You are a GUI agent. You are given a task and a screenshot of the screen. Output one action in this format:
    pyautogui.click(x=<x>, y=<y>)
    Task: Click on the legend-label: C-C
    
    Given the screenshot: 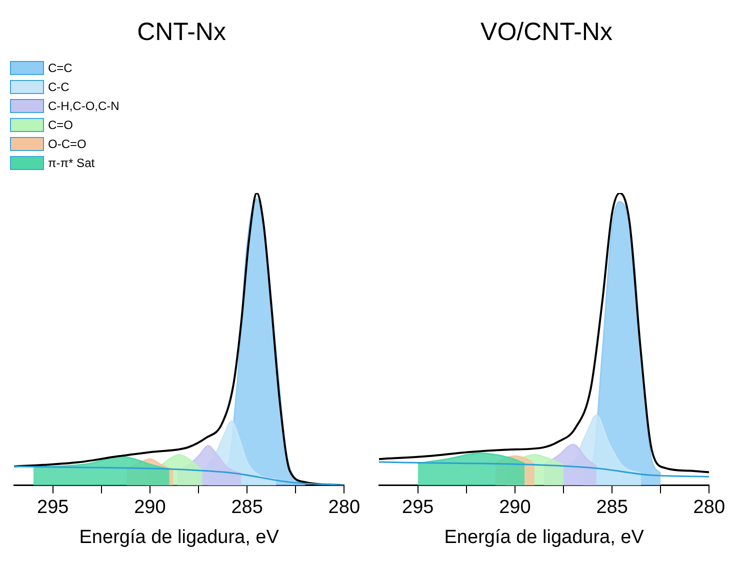 What is the action you would take?
    pyautogui.click(x=59, y=87)
    